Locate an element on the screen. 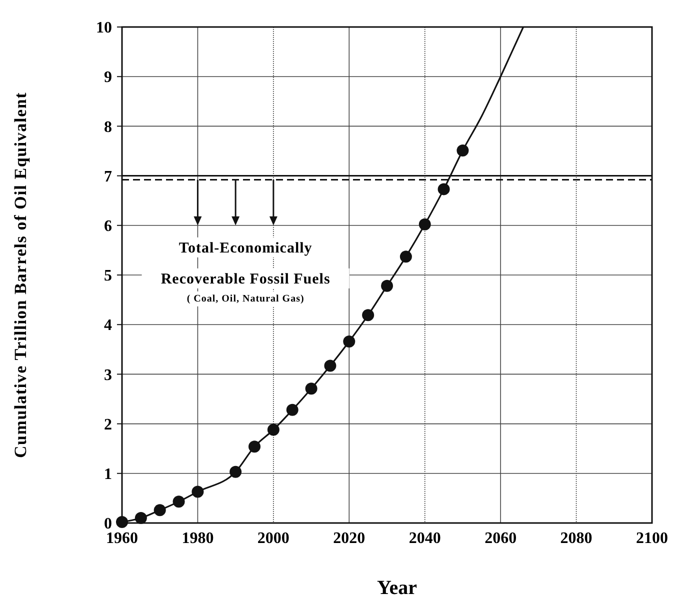 This screenshot has height=604, width=676. x-axis-title: Year is located at coordinates (397, 588).